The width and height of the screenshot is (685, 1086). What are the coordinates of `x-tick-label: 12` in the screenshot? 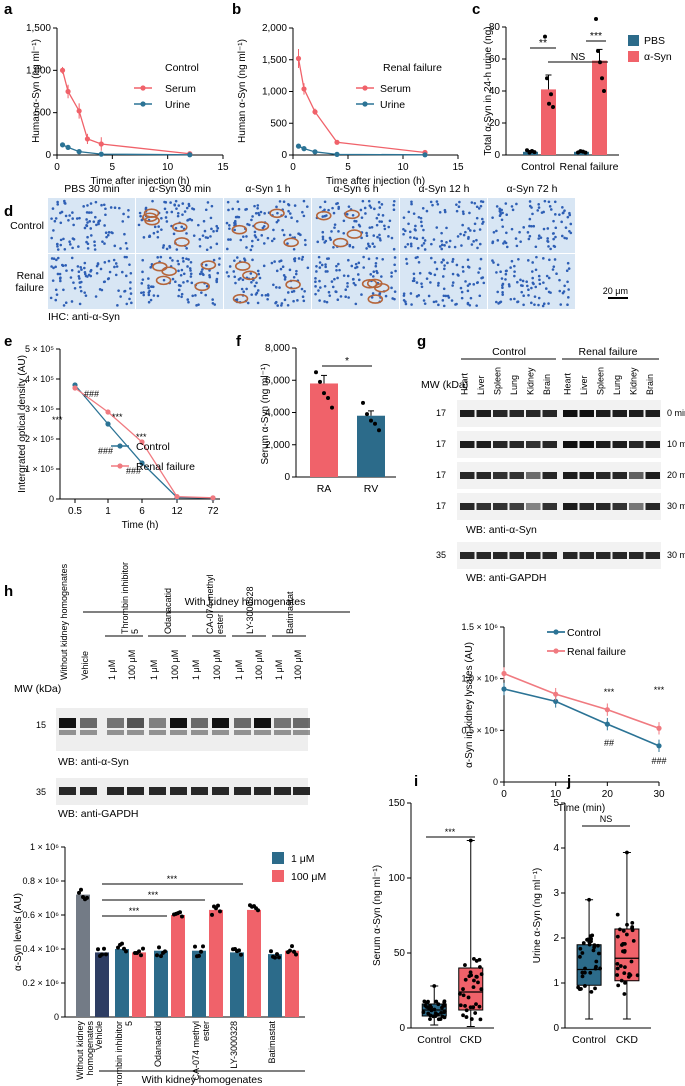 It's located at (177, 511).